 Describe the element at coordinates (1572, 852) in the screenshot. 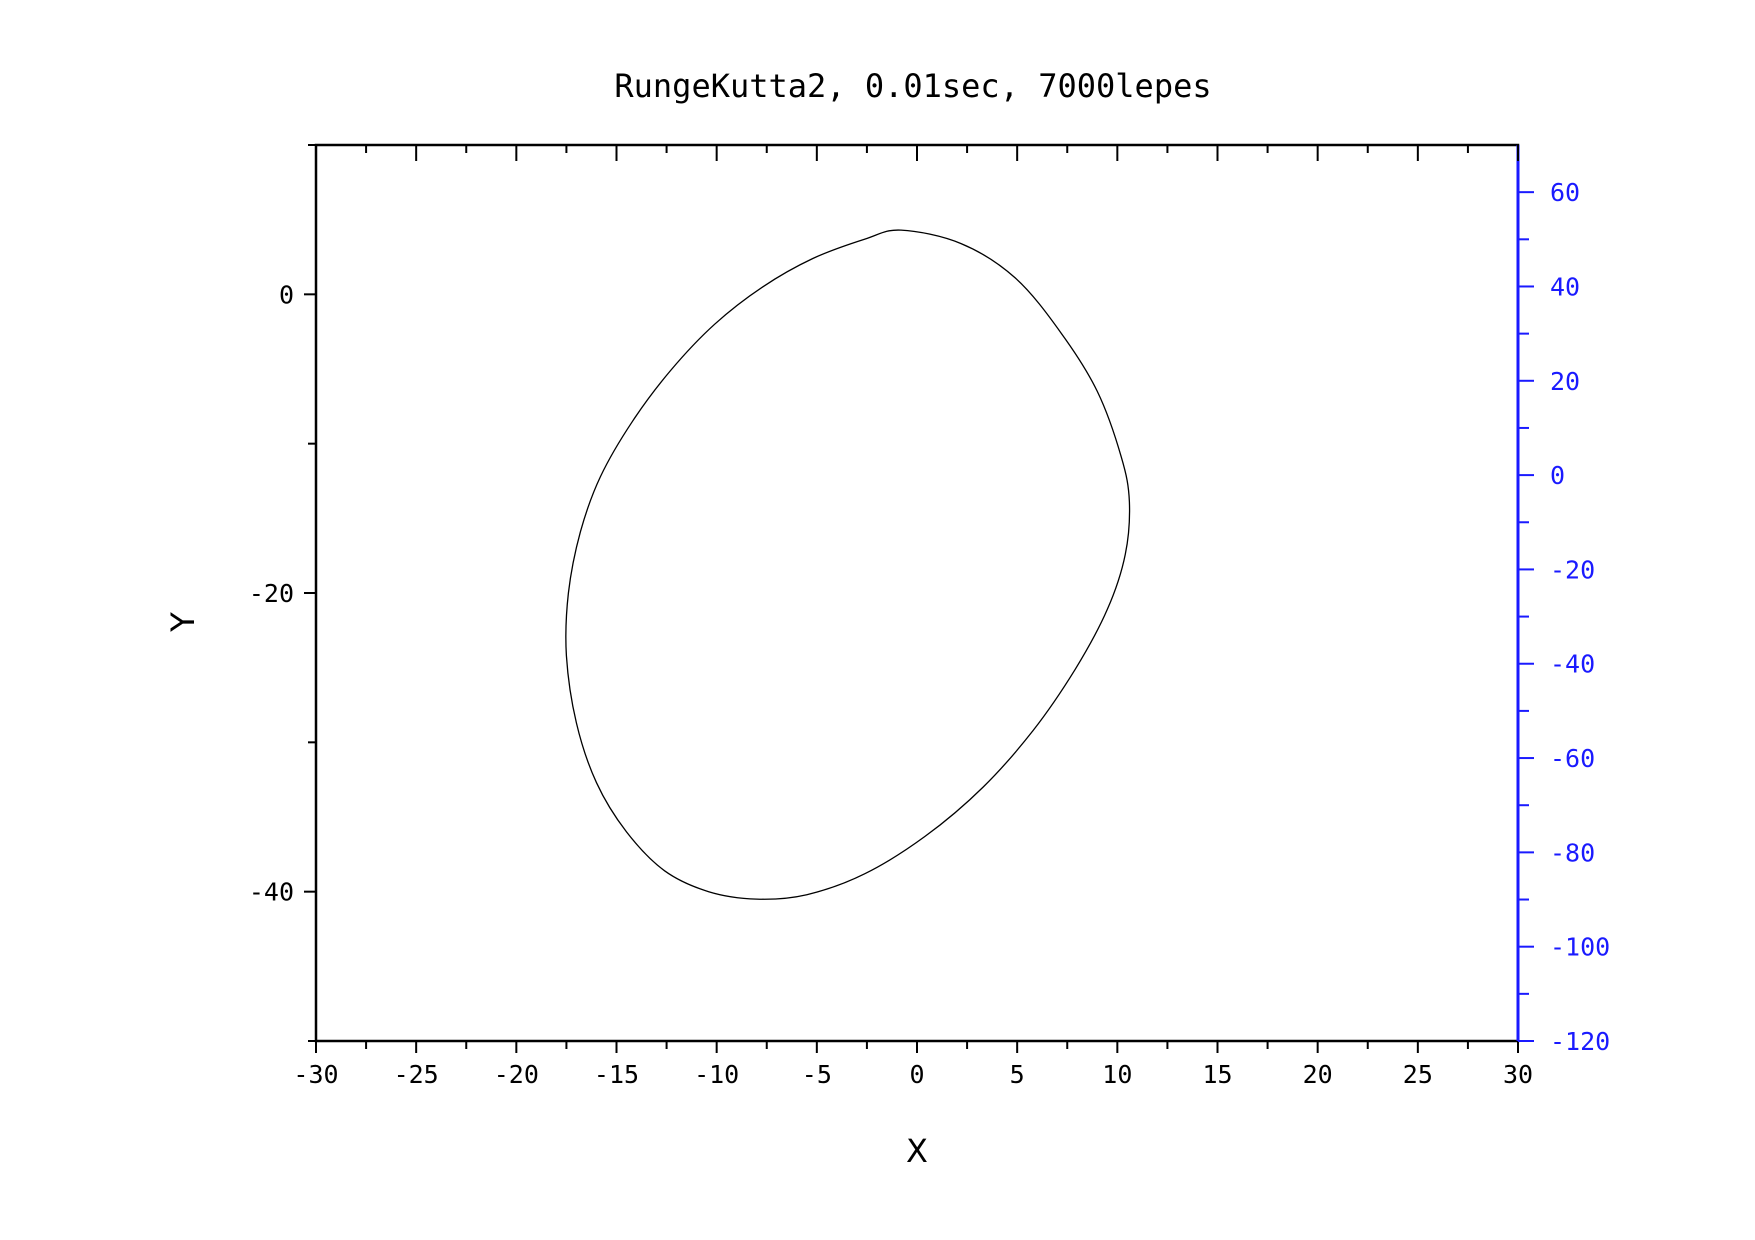

I see `y2-tick-label: -80` at that location.